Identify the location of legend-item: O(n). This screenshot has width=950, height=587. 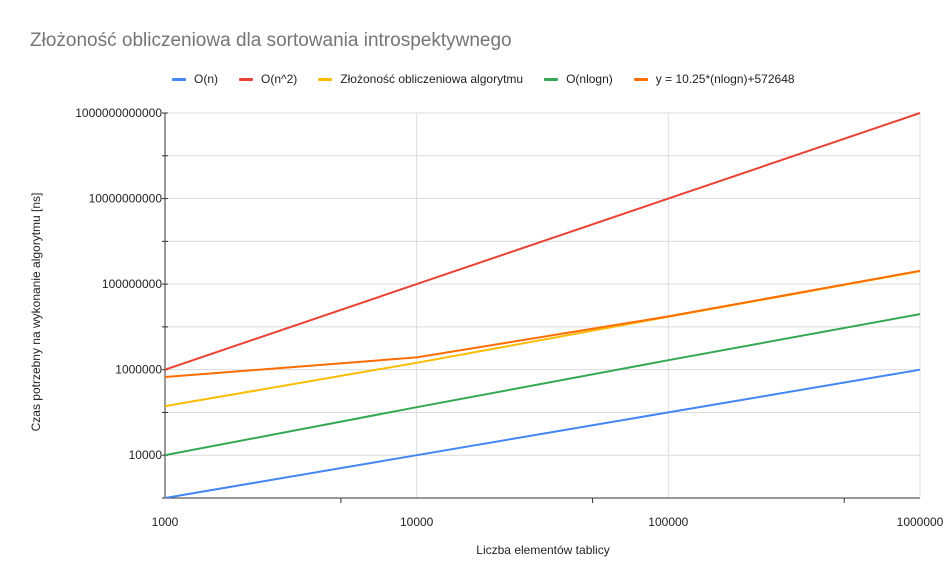
(195, 79).